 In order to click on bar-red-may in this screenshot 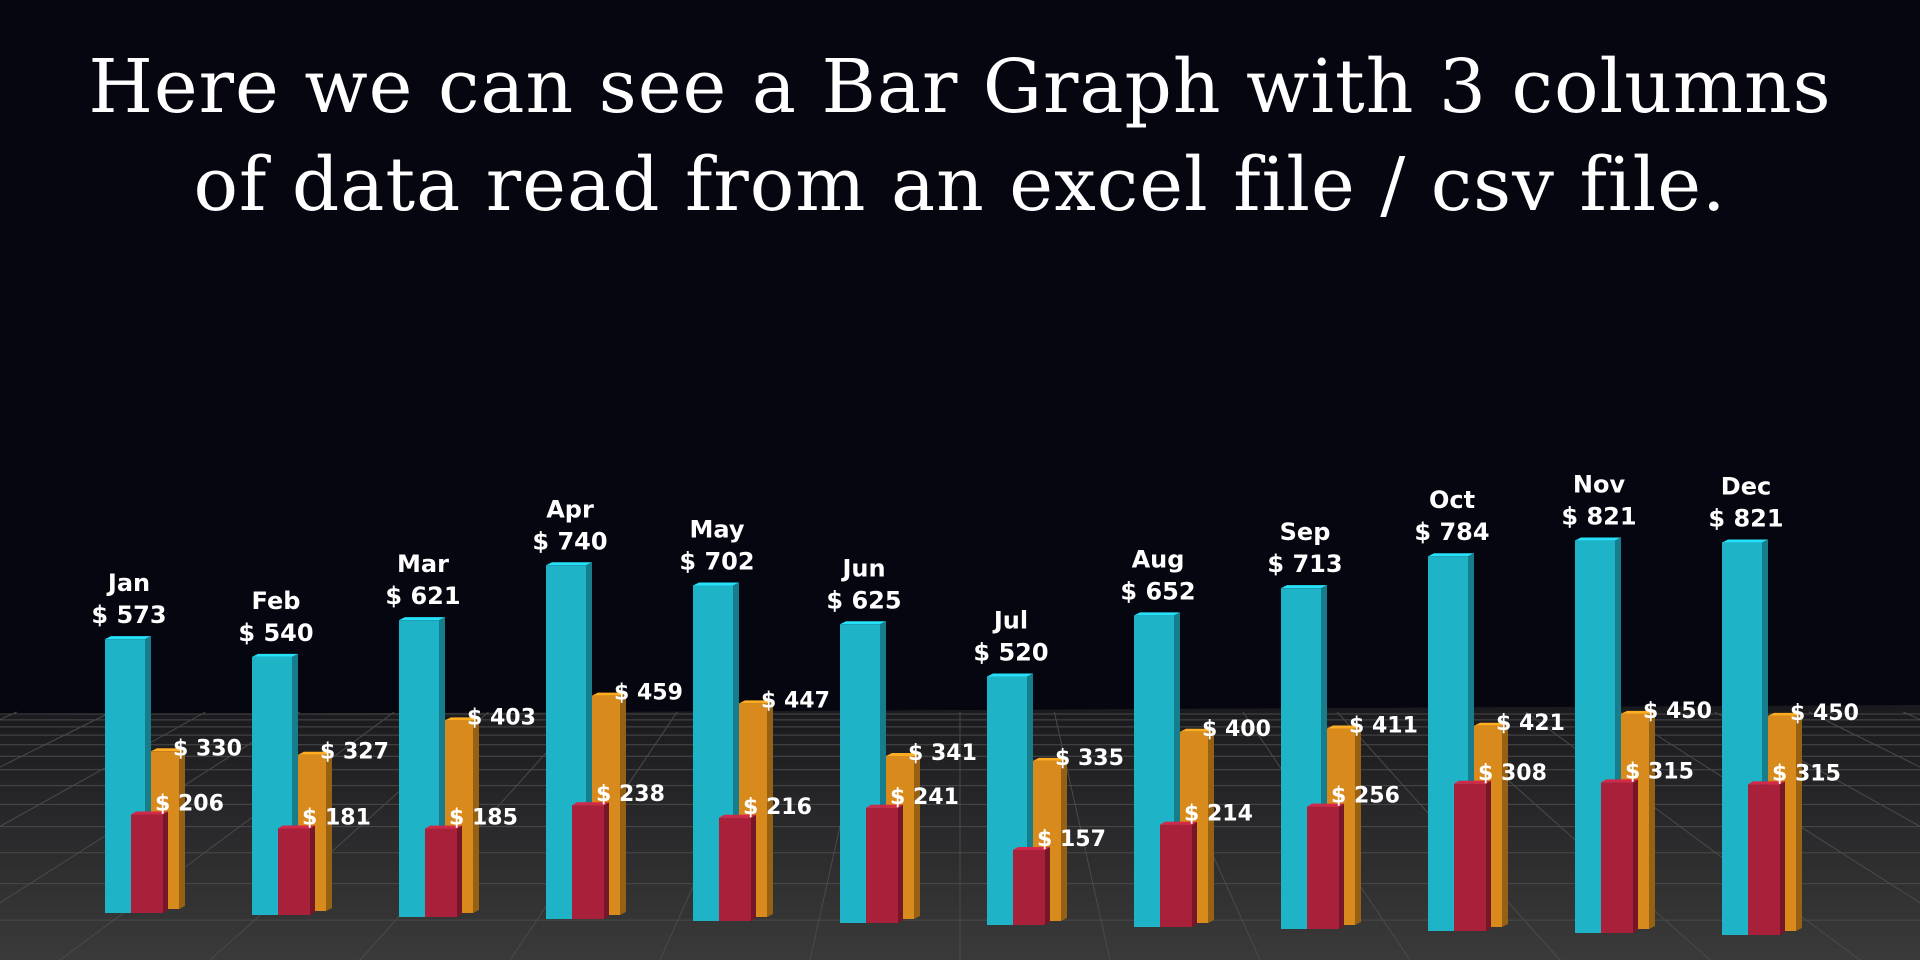, I will do `click(737, 867)`.